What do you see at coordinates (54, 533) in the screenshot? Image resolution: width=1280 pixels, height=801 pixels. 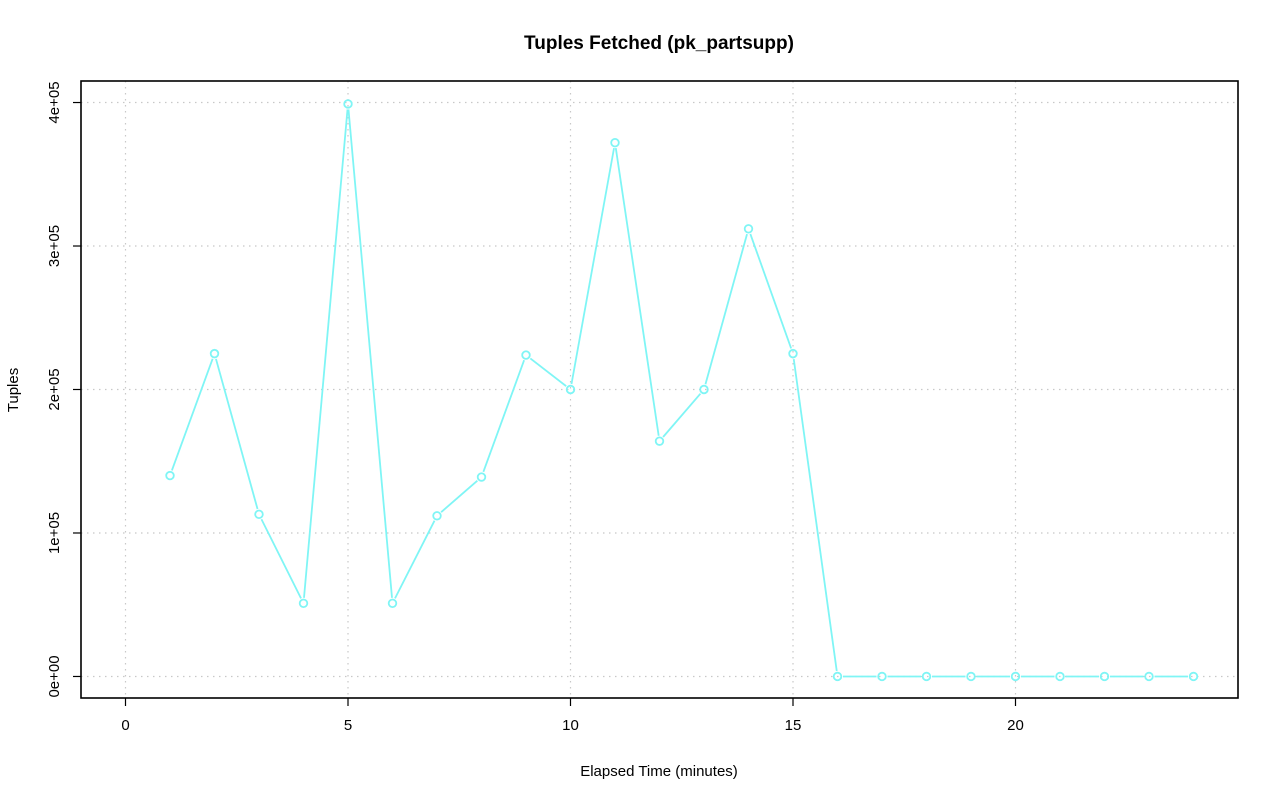 I see `y-tick-label: 1e+05` at bounding box center [54, 533].